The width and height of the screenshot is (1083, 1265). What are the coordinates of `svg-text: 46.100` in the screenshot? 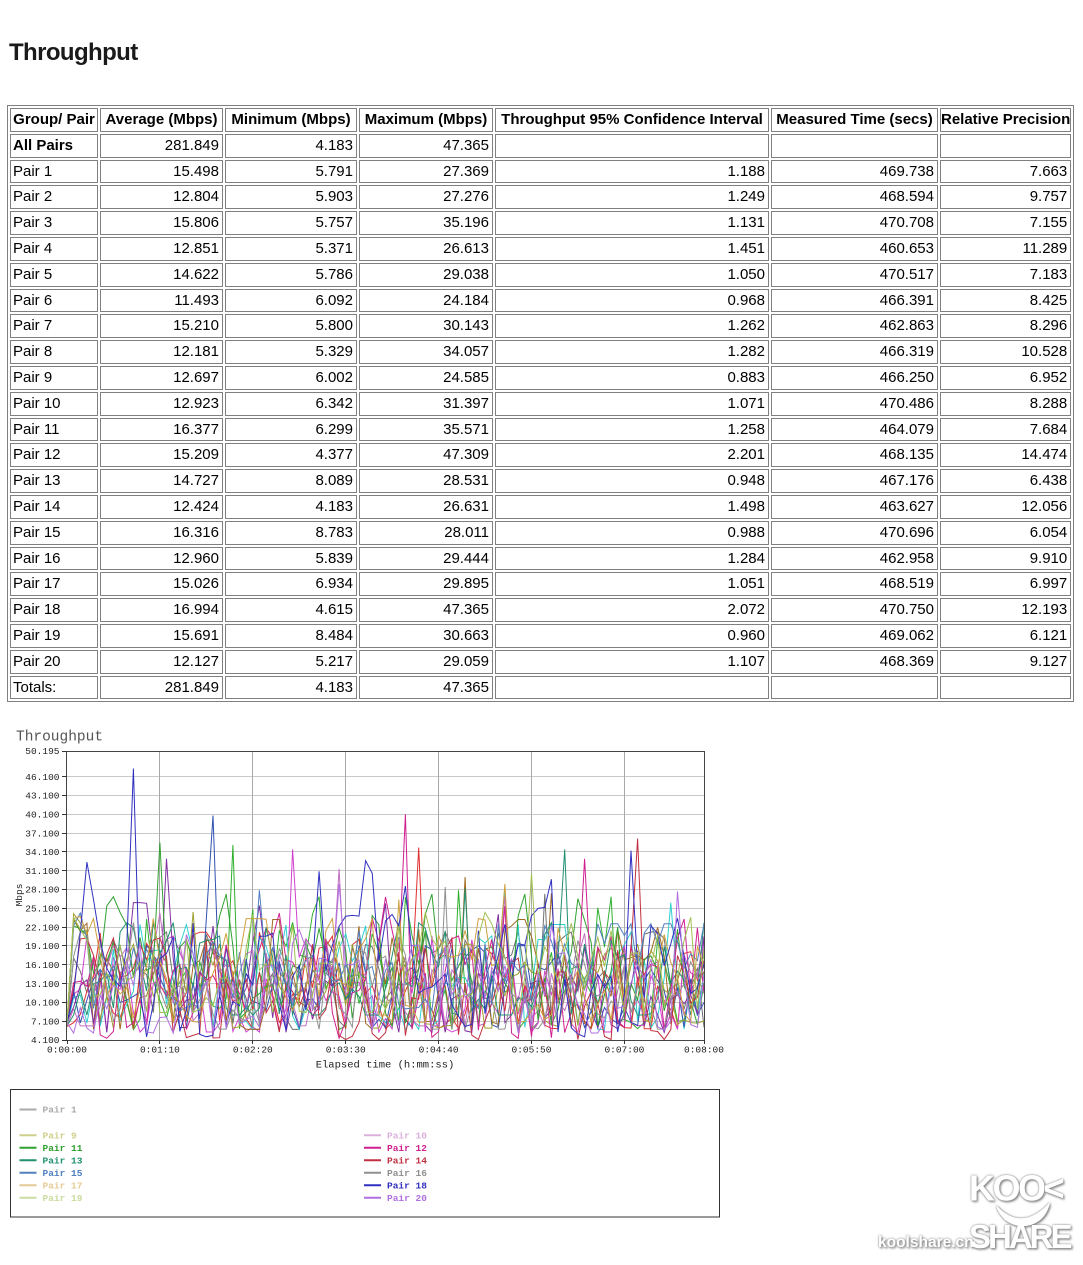 It's located at (42, 777).